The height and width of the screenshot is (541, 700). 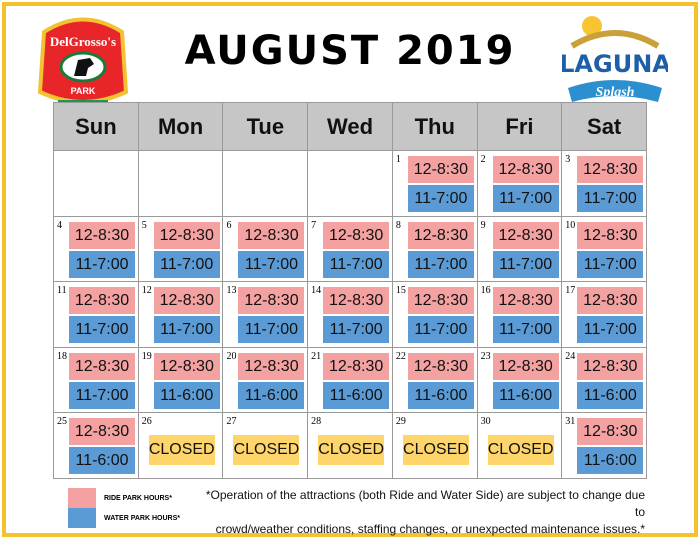 I want to click on day-cell: 18 12-8:30 11-7:00, so click(x=96, y=379).